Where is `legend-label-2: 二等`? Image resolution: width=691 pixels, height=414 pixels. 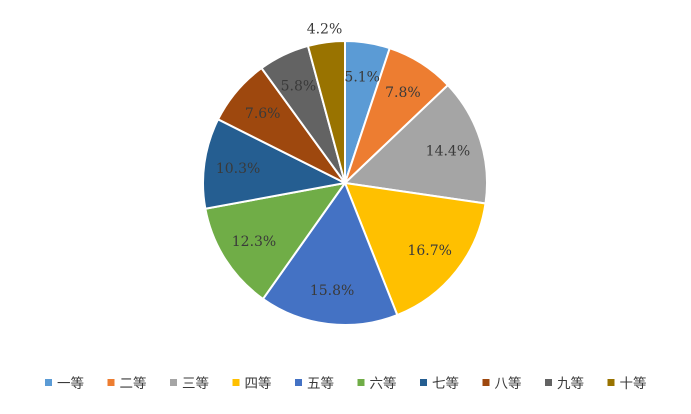
legend-label-2: 二等 is located at coordinates (133, 383).